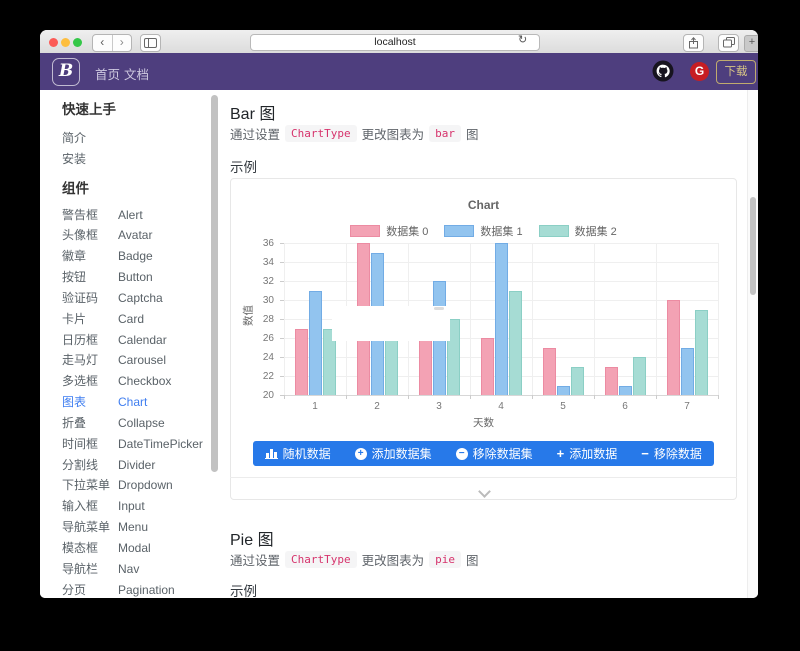 The width and height of the screenshot is (800, 651). I want to click on legend-item: 数据集 2, so click(577, 231).